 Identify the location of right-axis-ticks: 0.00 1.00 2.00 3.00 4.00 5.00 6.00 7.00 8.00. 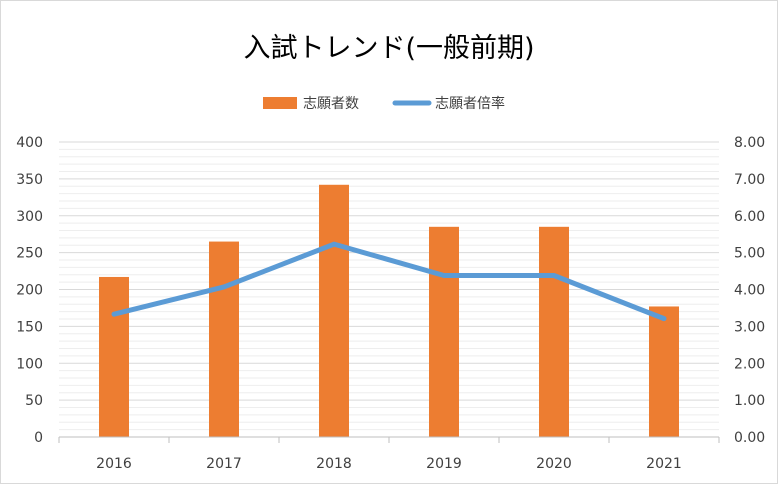
(749, 290).